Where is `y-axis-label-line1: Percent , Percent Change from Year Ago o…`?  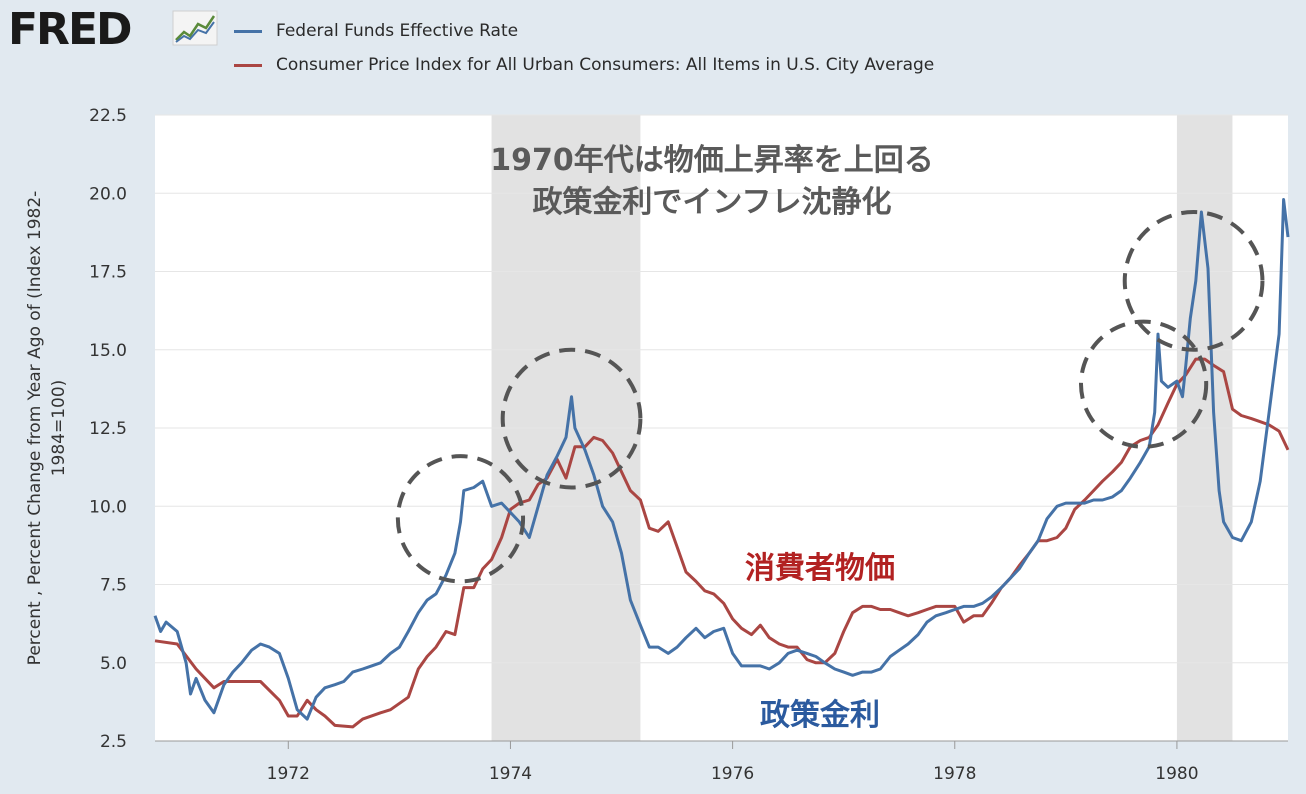 y-axis-label-line1: Percent , Percent Change from Year Ago o… is located at coordinates (35, 428).